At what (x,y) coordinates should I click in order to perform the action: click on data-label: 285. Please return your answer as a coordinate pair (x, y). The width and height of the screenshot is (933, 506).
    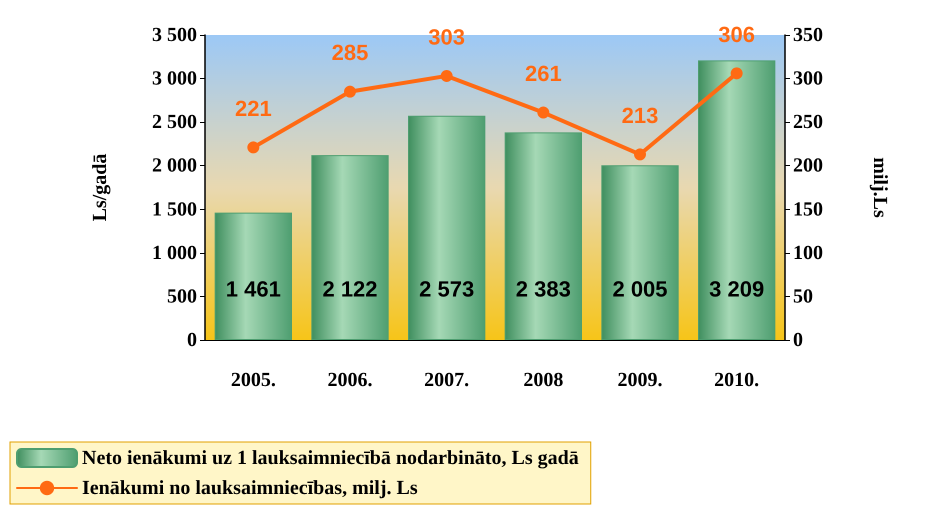
    Looking at the image, I should click on (350, 53).